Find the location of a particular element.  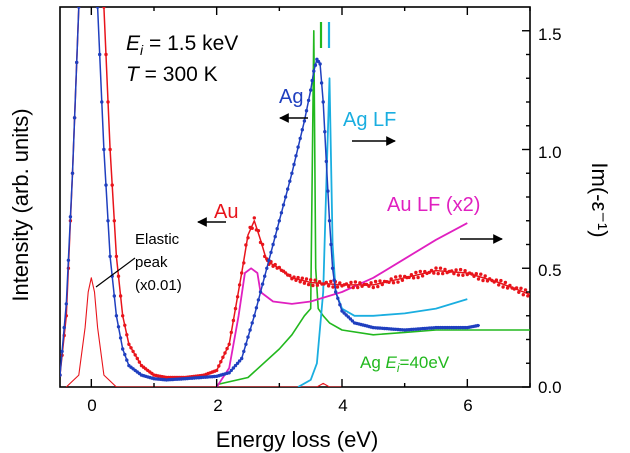

ag-label: Ag is located at coordinates (291, 97).